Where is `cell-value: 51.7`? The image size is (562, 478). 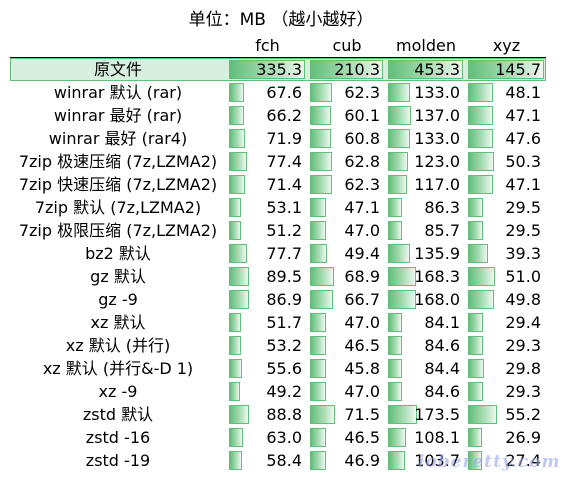
cell-value: 51.7 is located at coordinates (284, 322).